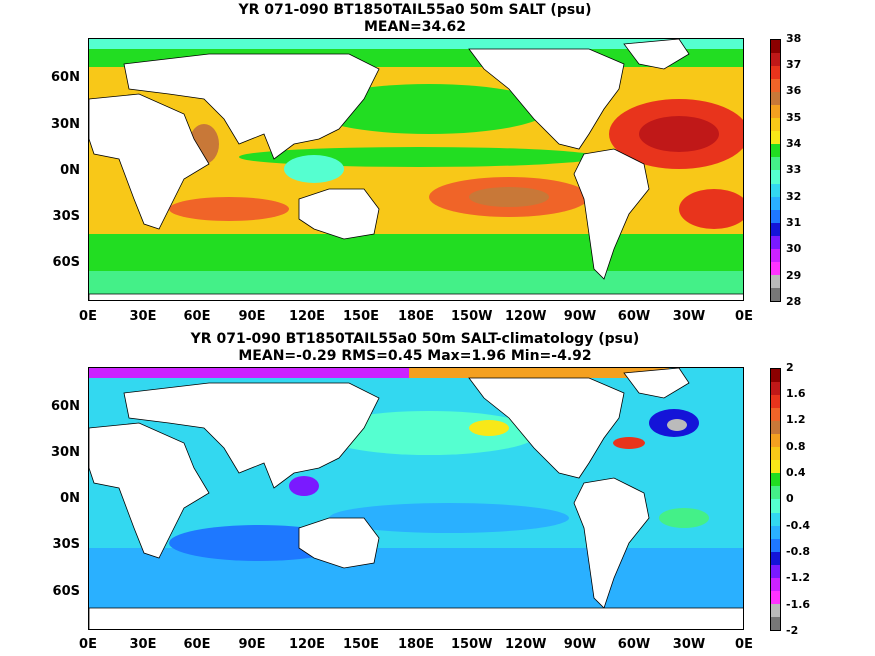 The width and height of the screenshot is (875, 656). I want to click on bottom-lon-label: 120E, so click(307, 644).